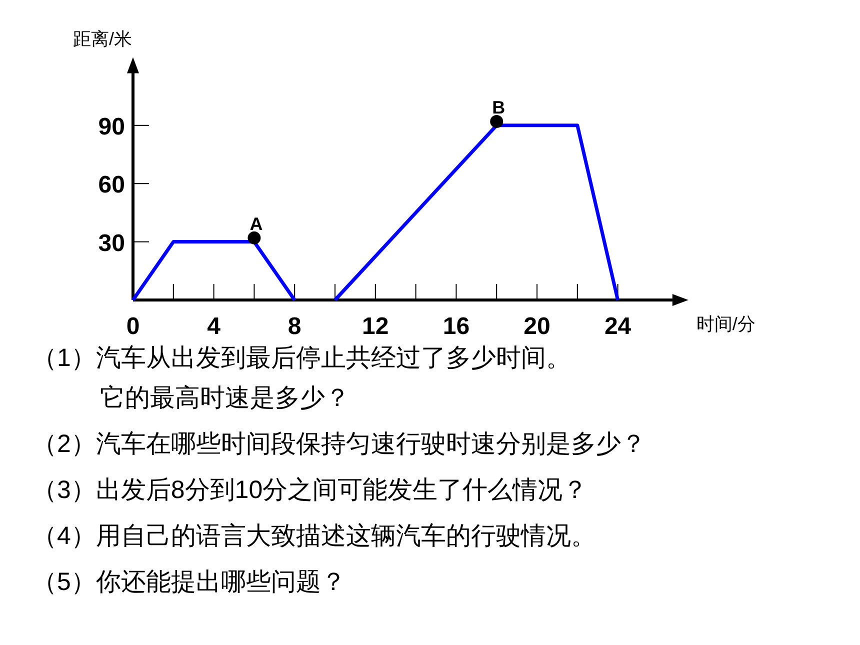  I want to click on x-tick-label: 0, so click(133, 326).